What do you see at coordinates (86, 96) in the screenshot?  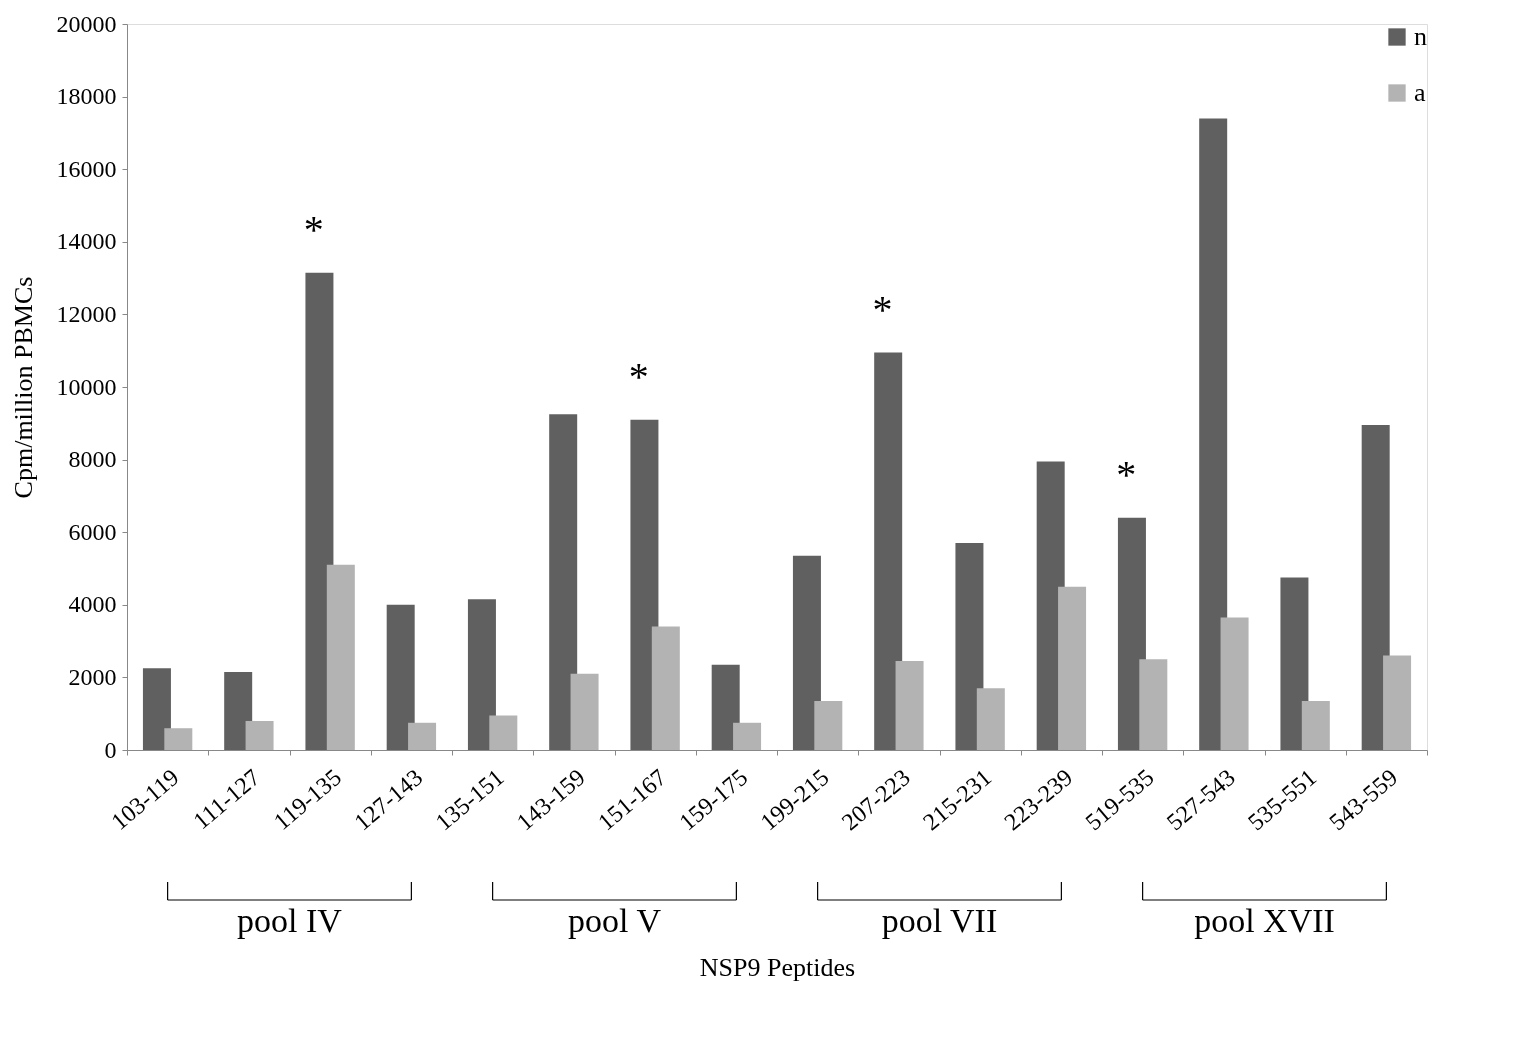 I see `y-tick-label: 18000` at bounding box center [86, 96].